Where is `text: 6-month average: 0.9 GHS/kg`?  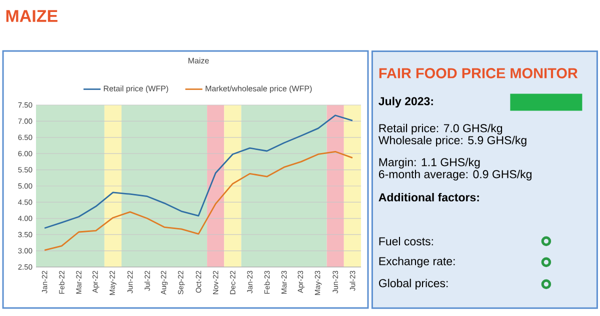 text: 6-month average: 0.9 GHS/kg is located at coordinates (455, 175).